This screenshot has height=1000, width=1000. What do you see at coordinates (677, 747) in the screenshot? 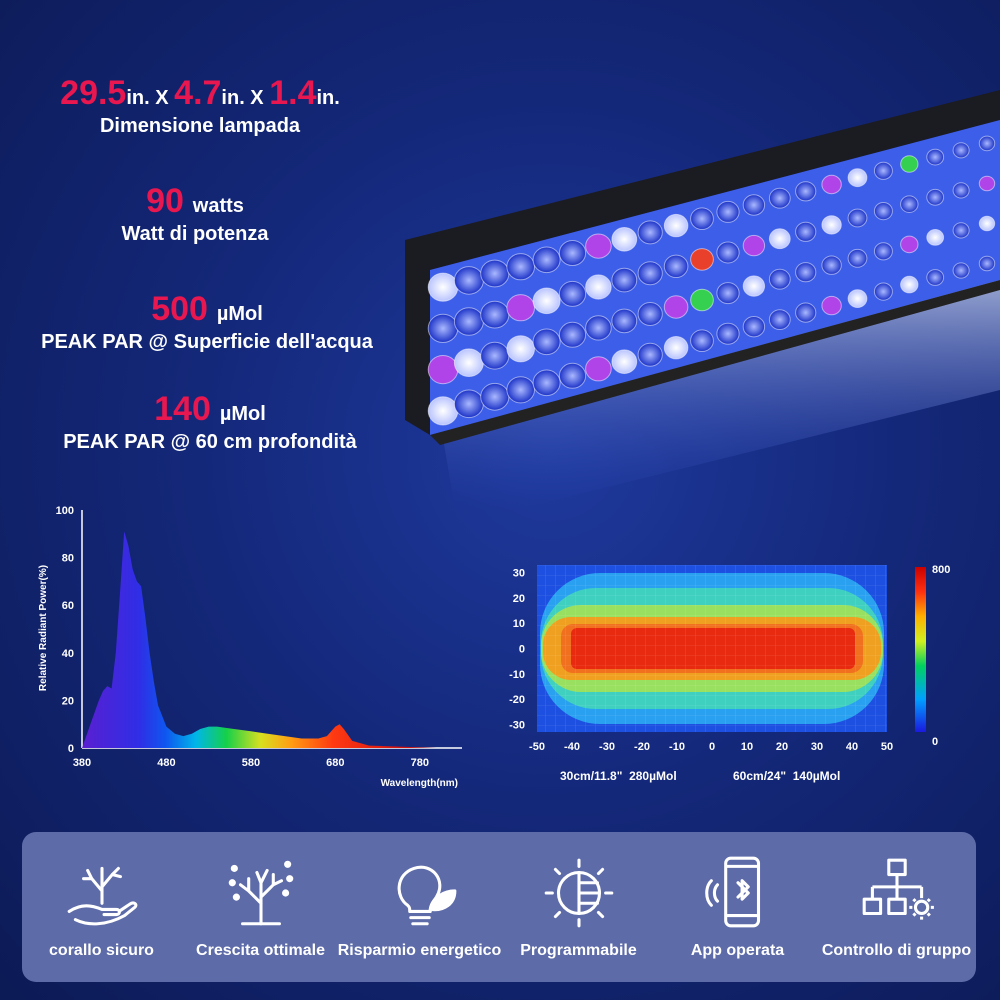
I see `heatmap-xtick: -10` at bounding box center [677, 747].